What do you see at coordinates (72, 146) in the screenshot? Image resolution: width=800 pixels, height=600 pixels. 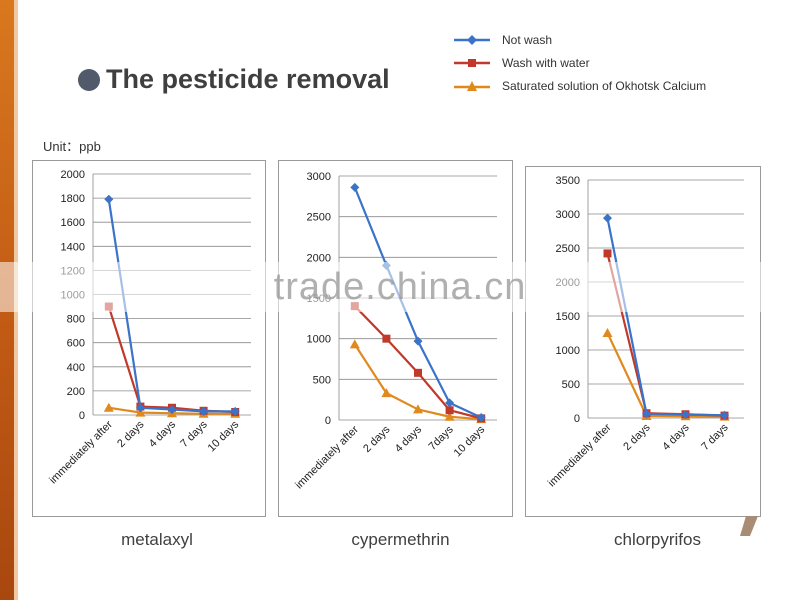 I see `unit-label: Unit：ppb` at bounding box center [72, 146].